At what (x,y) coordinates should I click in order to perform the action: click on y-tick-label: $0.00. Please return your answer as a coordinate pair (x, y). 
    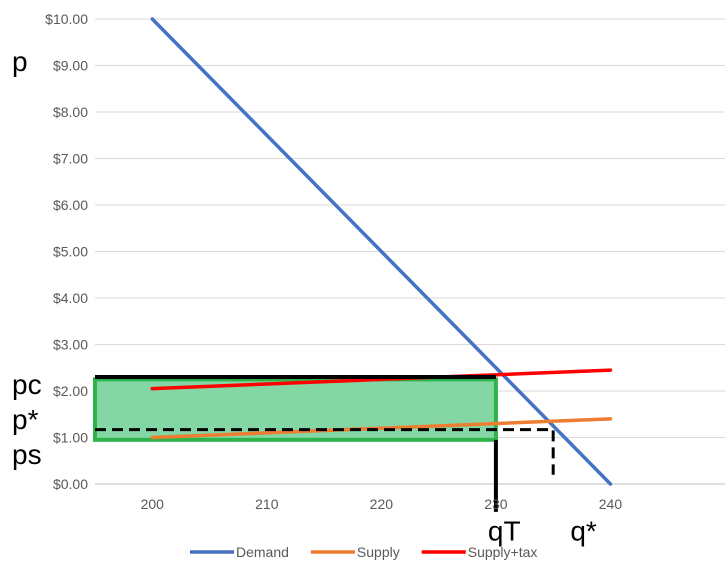
    Looking at the image, I should click on (70, 484).